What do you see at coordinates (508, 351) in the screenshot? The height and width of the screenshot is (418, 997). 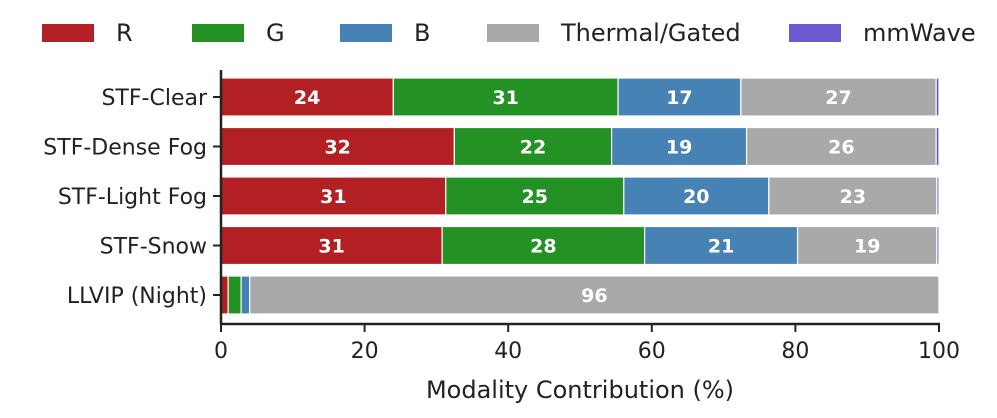 I see `x-tick-label: 40` at bounding box center [508, 351].